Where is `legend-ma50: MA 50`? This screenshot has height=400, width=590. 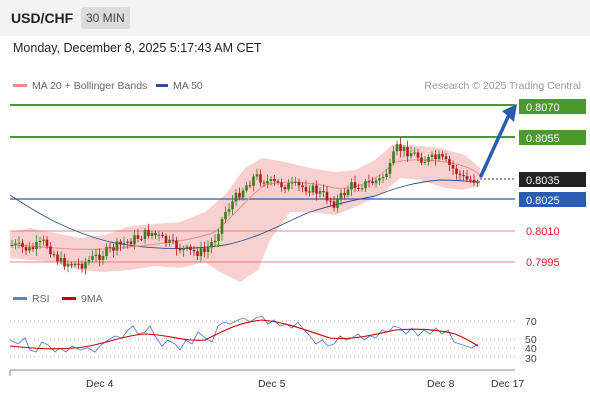 legend-ma50: MA 50 is located at coordinates (179, 86).